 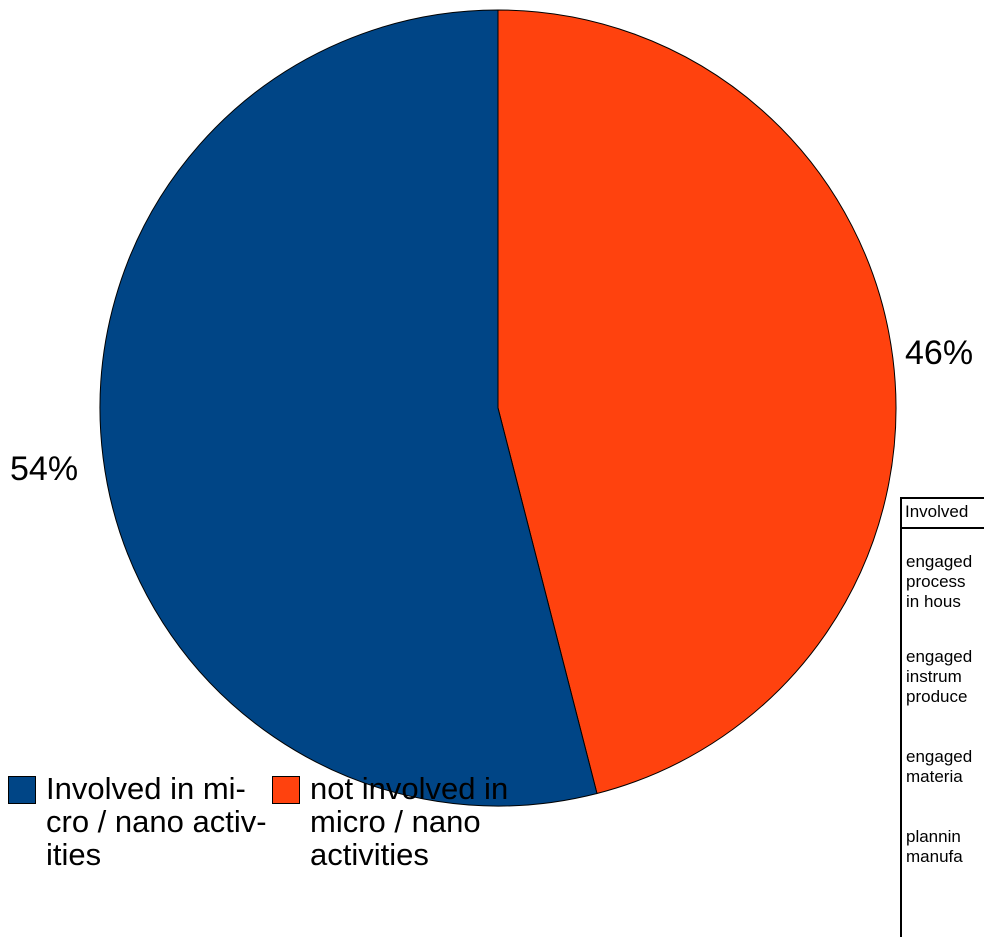 What do you see at coordinates (934, 846) in the screenshot?
I see `side-table-row: plannin manufa` at bounding box center [934, 846].